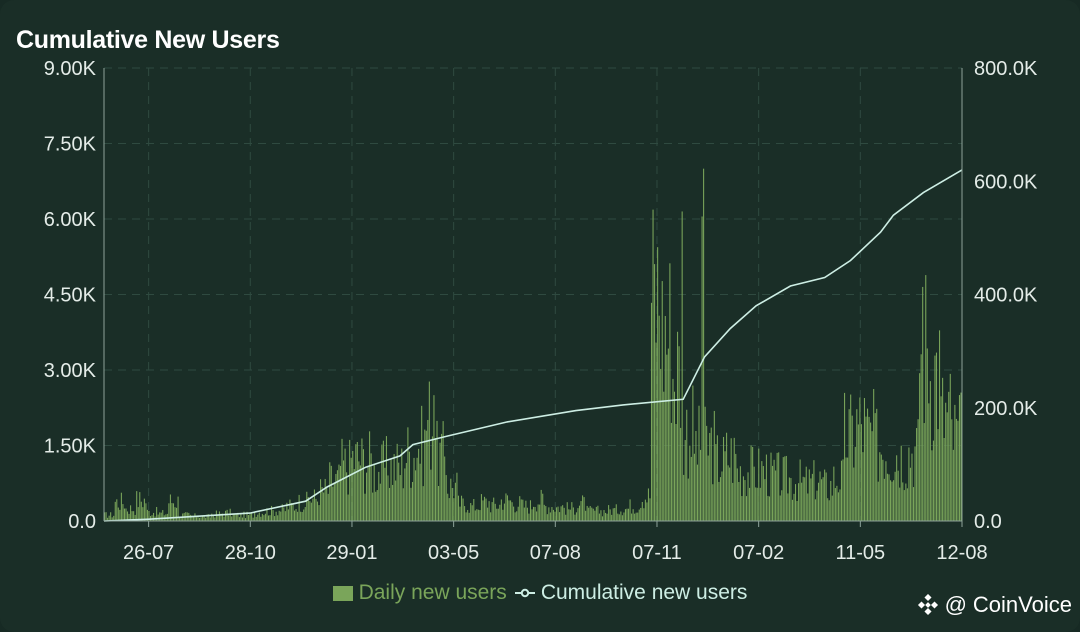 This screenshot has width=1080, height=632. I want to click on y-right-tick-label: 0.0, so click(988, 522).